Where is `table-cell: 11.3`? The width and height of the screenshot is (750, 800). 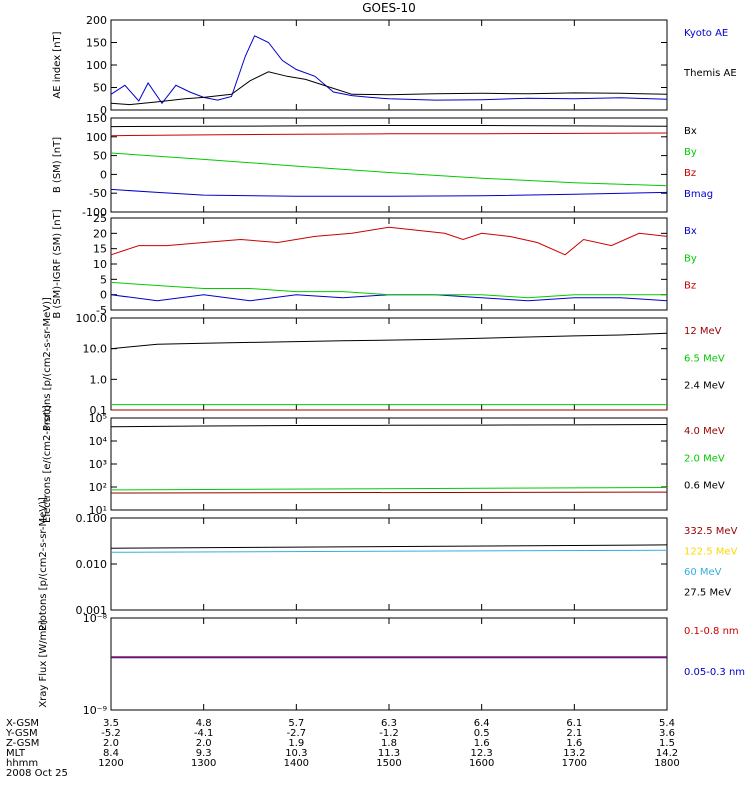
table-cell: 11.3 is located at coordinates (389, 753).